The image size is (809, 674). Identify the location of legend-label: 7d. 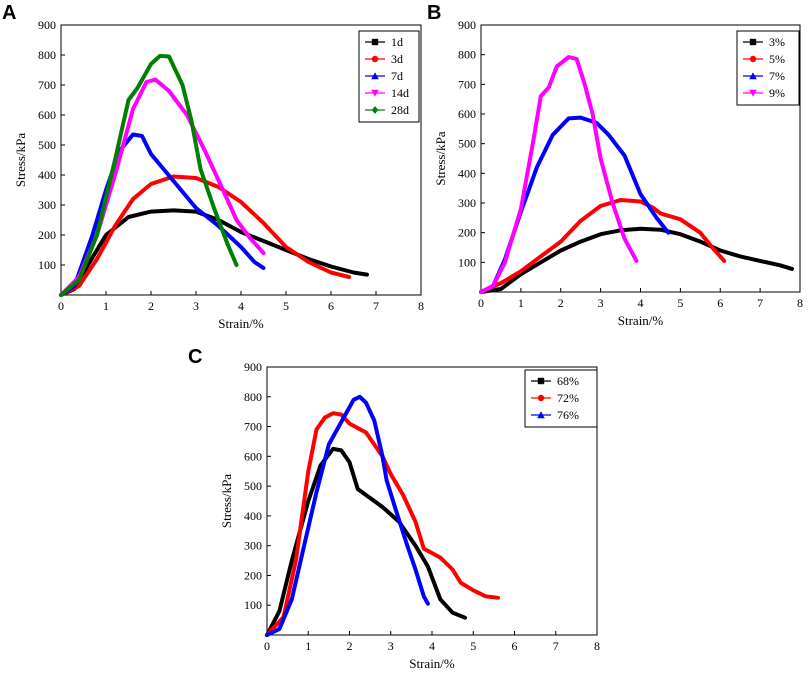
(397, 76).